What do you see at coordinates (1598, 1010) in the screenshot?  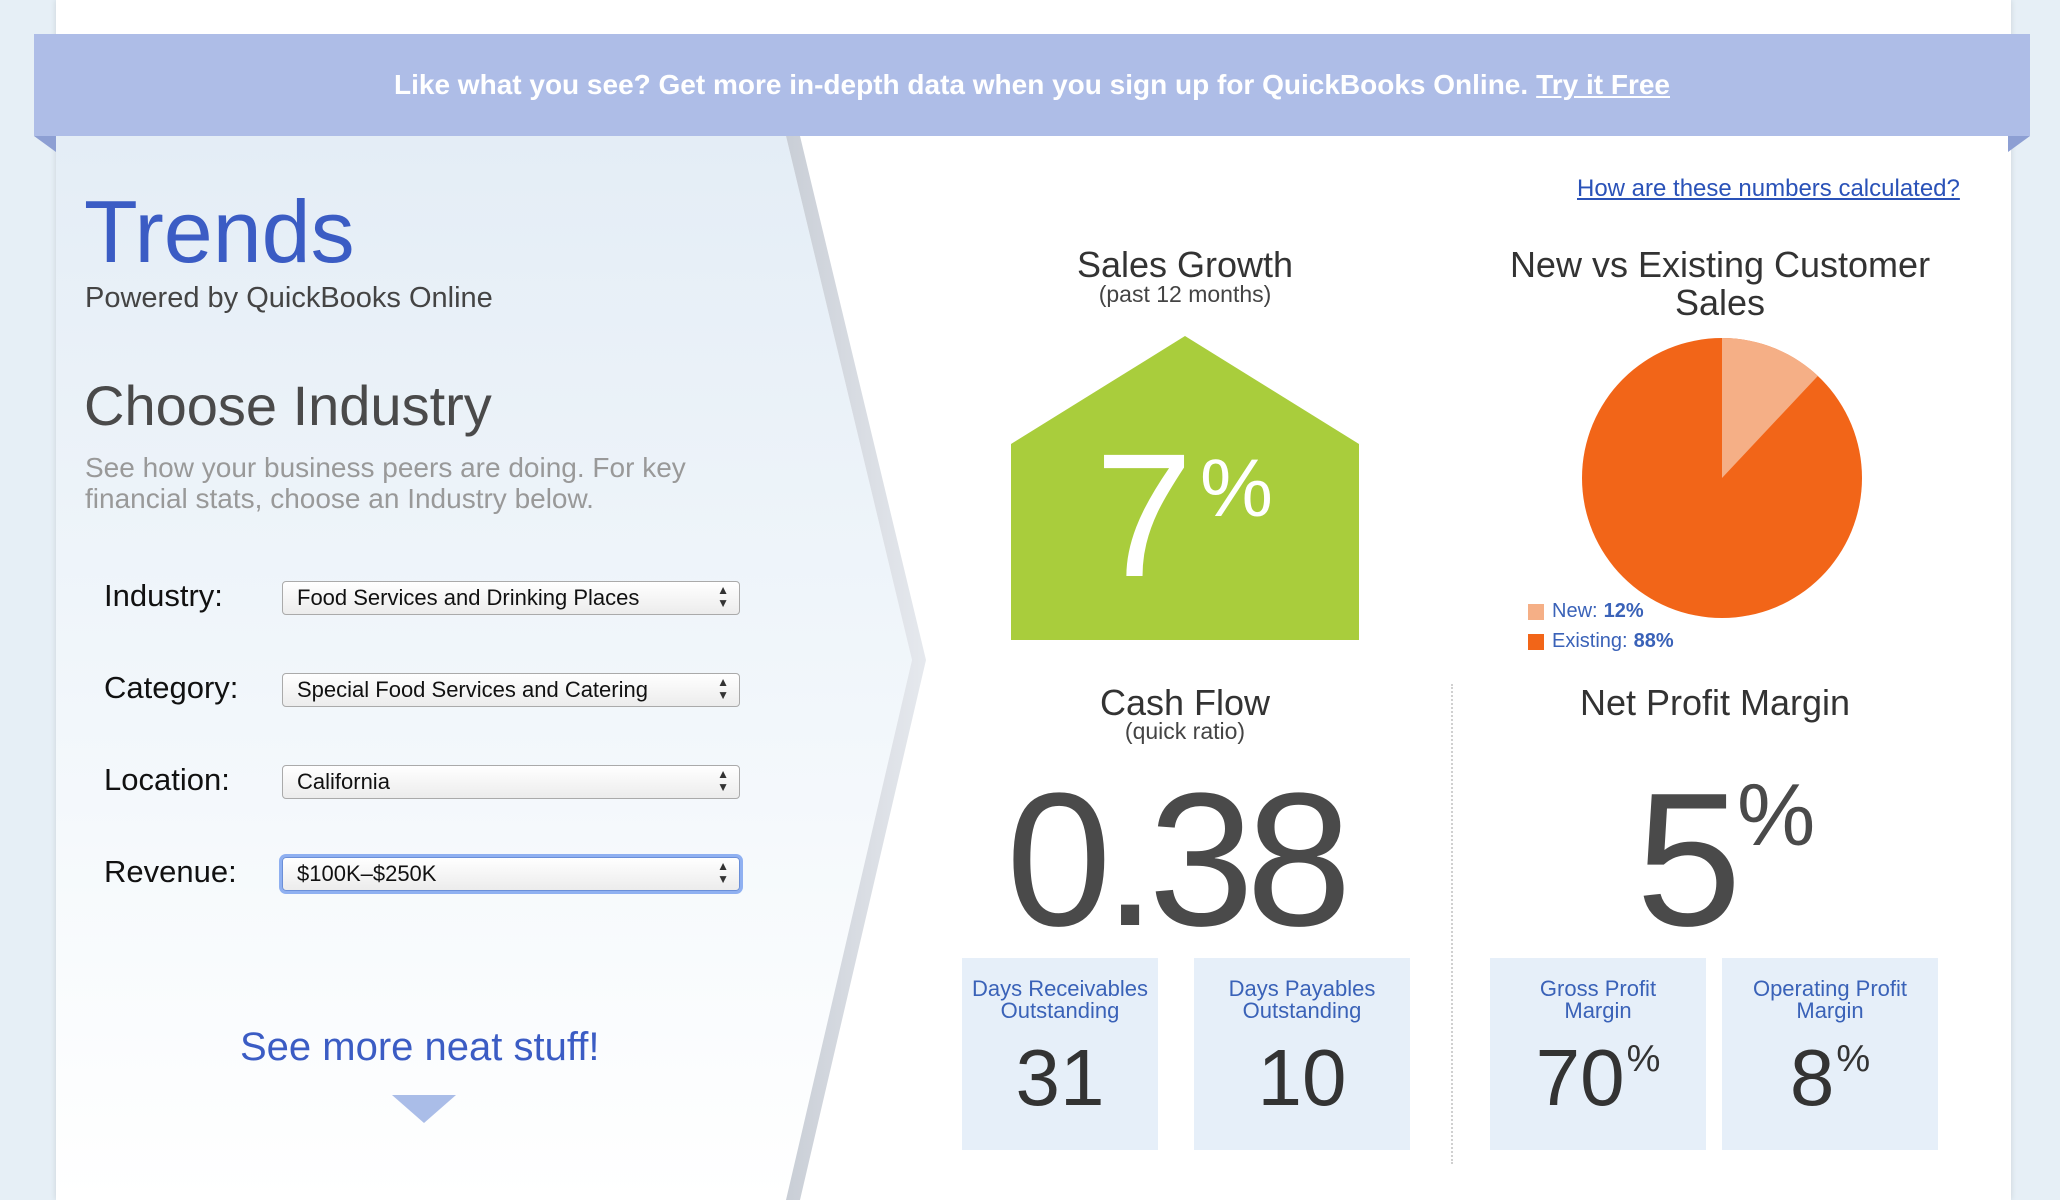 I see `gross-profit-label-line2: Margin` at bounding box center [1598, 1010].